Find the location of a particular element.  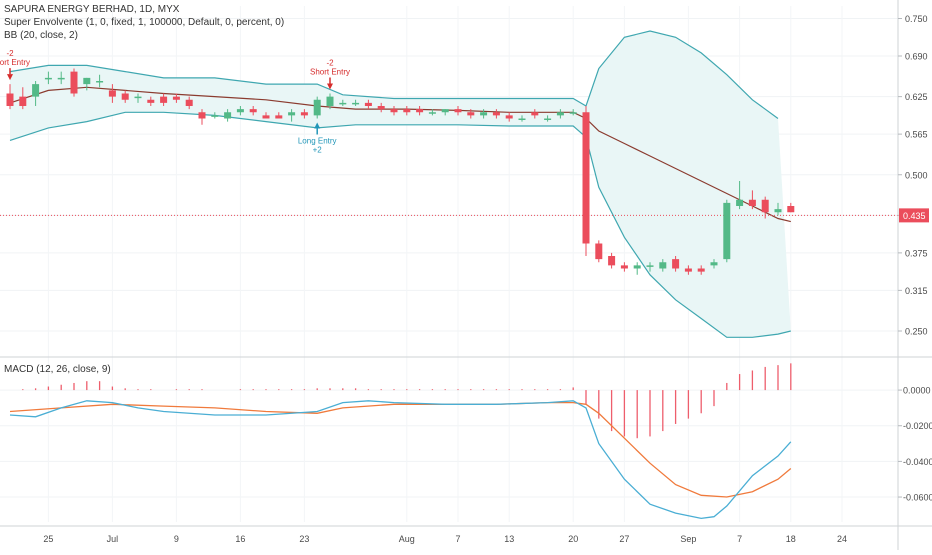

price-tick-label: 0.250 is located at coordinates (916, 332).